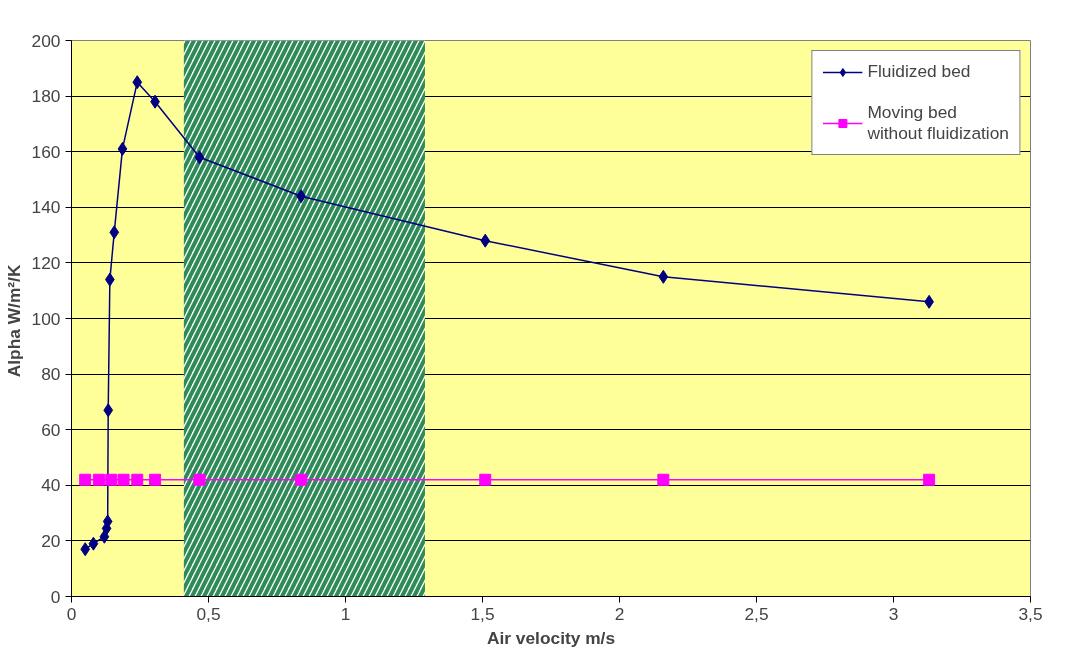 The height and width of the screenshot is (656, 1077). I want to click on x-tick-label: 1,5, so click(482, 613).